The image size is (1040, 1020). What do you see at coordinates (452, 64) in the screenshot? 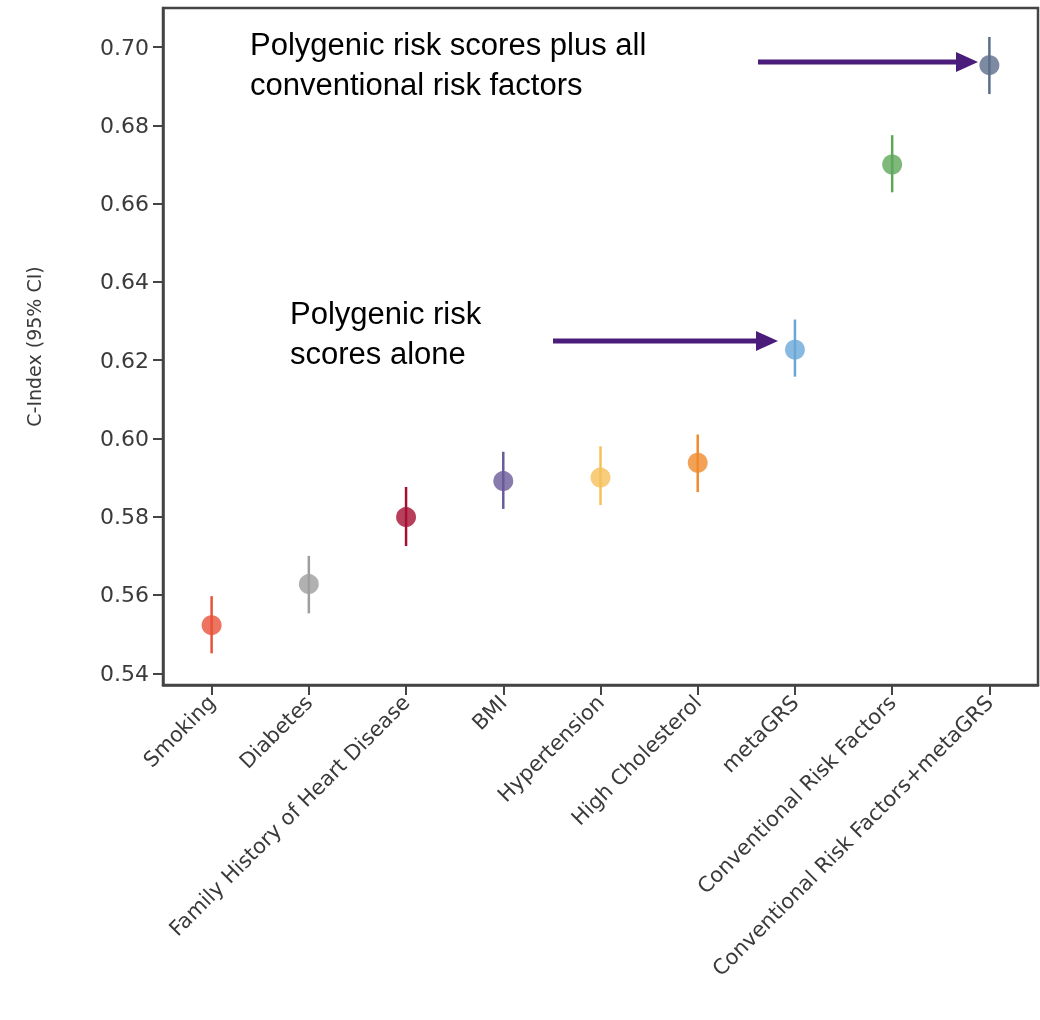
I see `annotation: Polygenic risk scores plus all conventional risk factors` at bounding box center [452, 64].